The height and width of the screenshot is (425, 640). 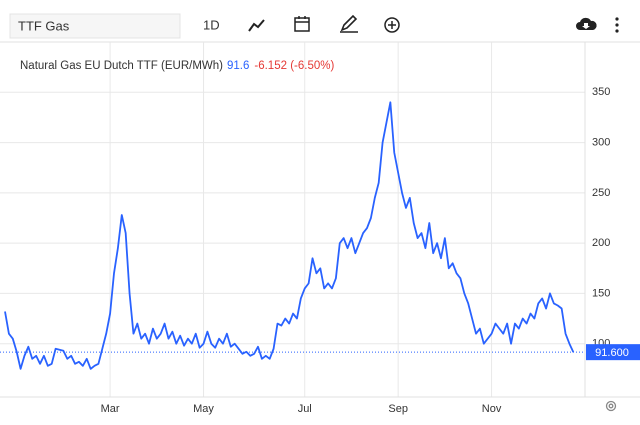 I want to click on interval-button: 1D, so click(x=211, y=24).